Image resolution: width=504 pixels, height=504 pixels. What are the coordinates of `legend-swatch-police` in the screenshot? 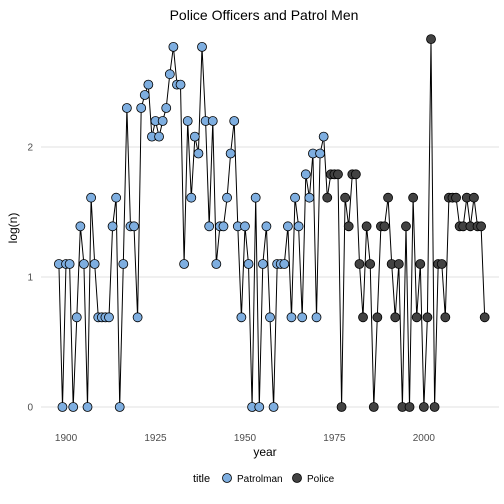 It's located at (297, 478).